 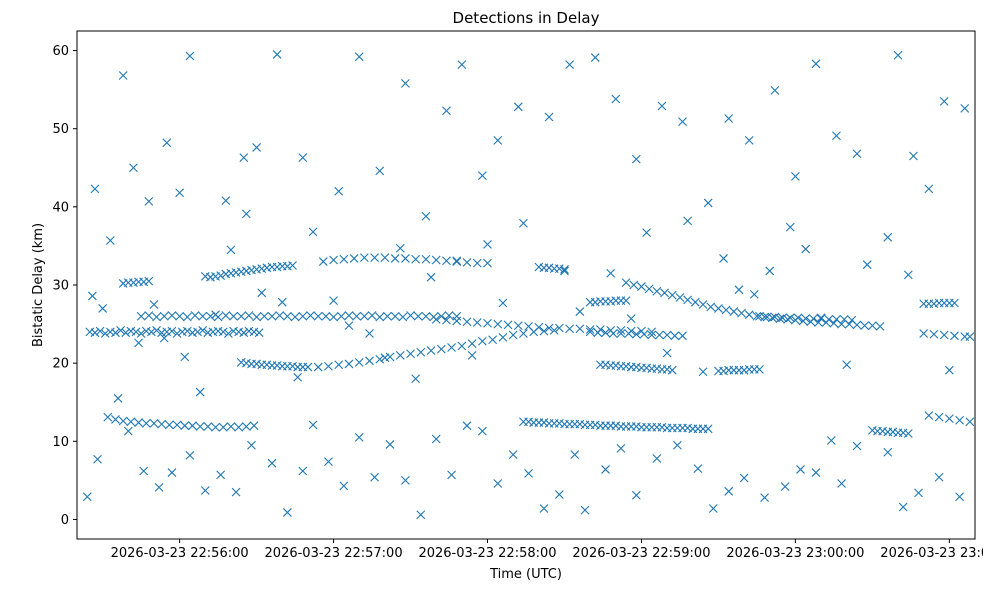 I want to click on series-track-26km-steady, so click(x=299, y=316).